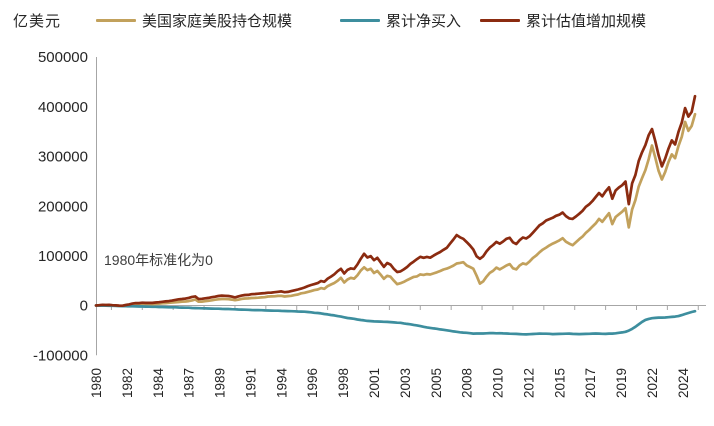 The image size is (714, 426). What do you see at coordinates (63, 57) in the screenshot?
I see `y-tick-label: 500000` at bounding box center [63, 57].